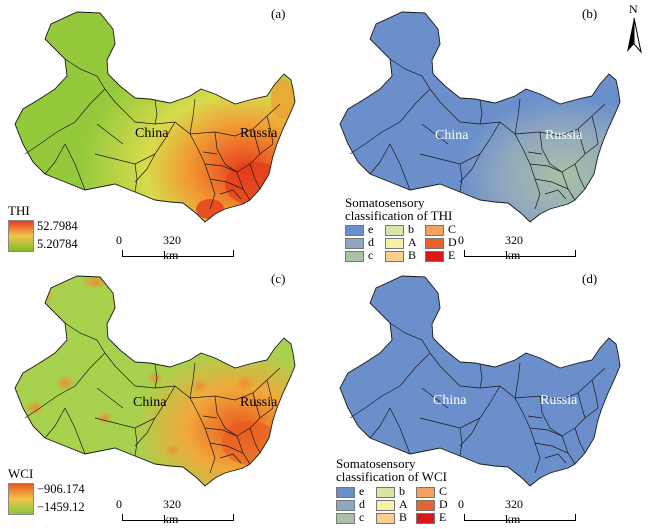 Image resolution: width=650 pixels, height=529 pixels. Describe the element at coordinates (21, 499) in the screenshot. I see `wci-color-ramp` at that location.